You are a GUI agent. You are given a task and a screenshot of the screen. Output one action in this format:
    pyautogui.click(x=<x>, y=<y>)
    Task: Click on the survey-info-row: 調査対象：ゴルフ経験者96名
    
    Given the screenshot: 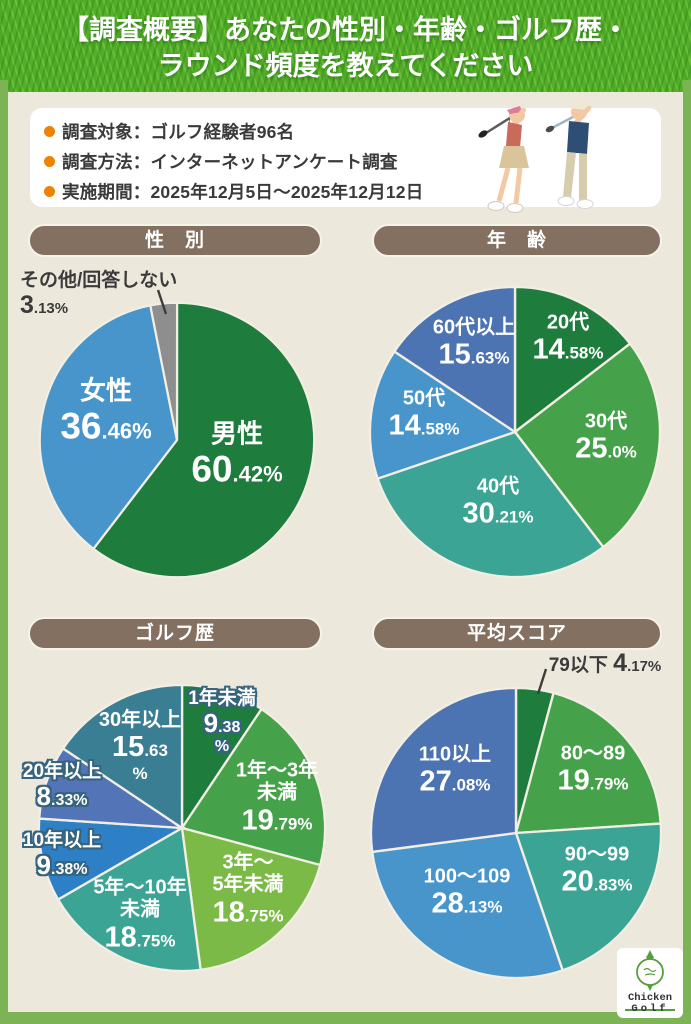 What is the action you would take?
    pyautogui.click(x=169, y=131)
    